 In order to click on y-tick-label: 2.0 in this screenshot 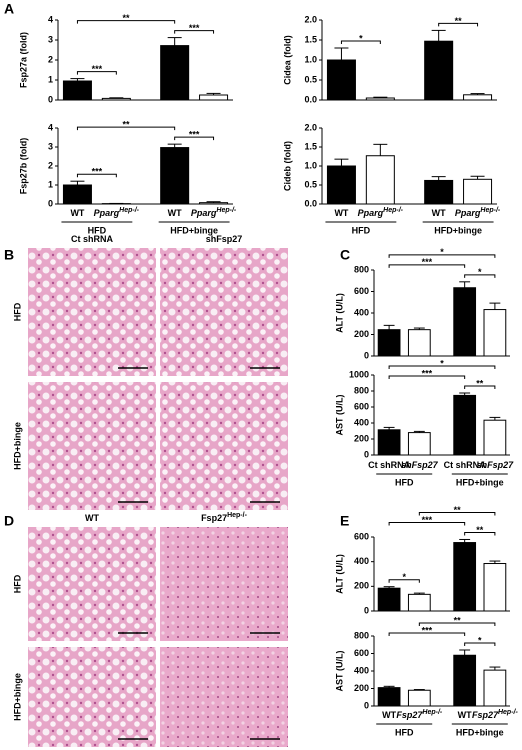, I will do `click(310, 19)`.